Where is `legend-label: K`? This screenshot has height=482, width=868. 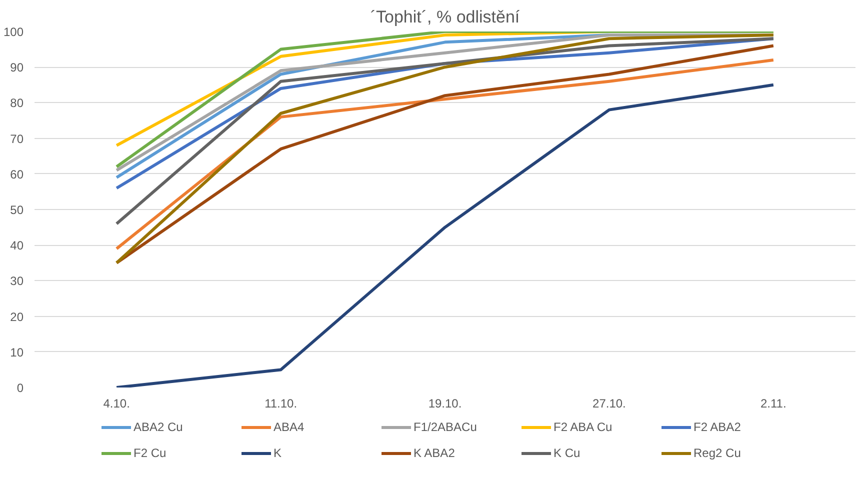
legend-label: K is located at coordinates (278, 453).